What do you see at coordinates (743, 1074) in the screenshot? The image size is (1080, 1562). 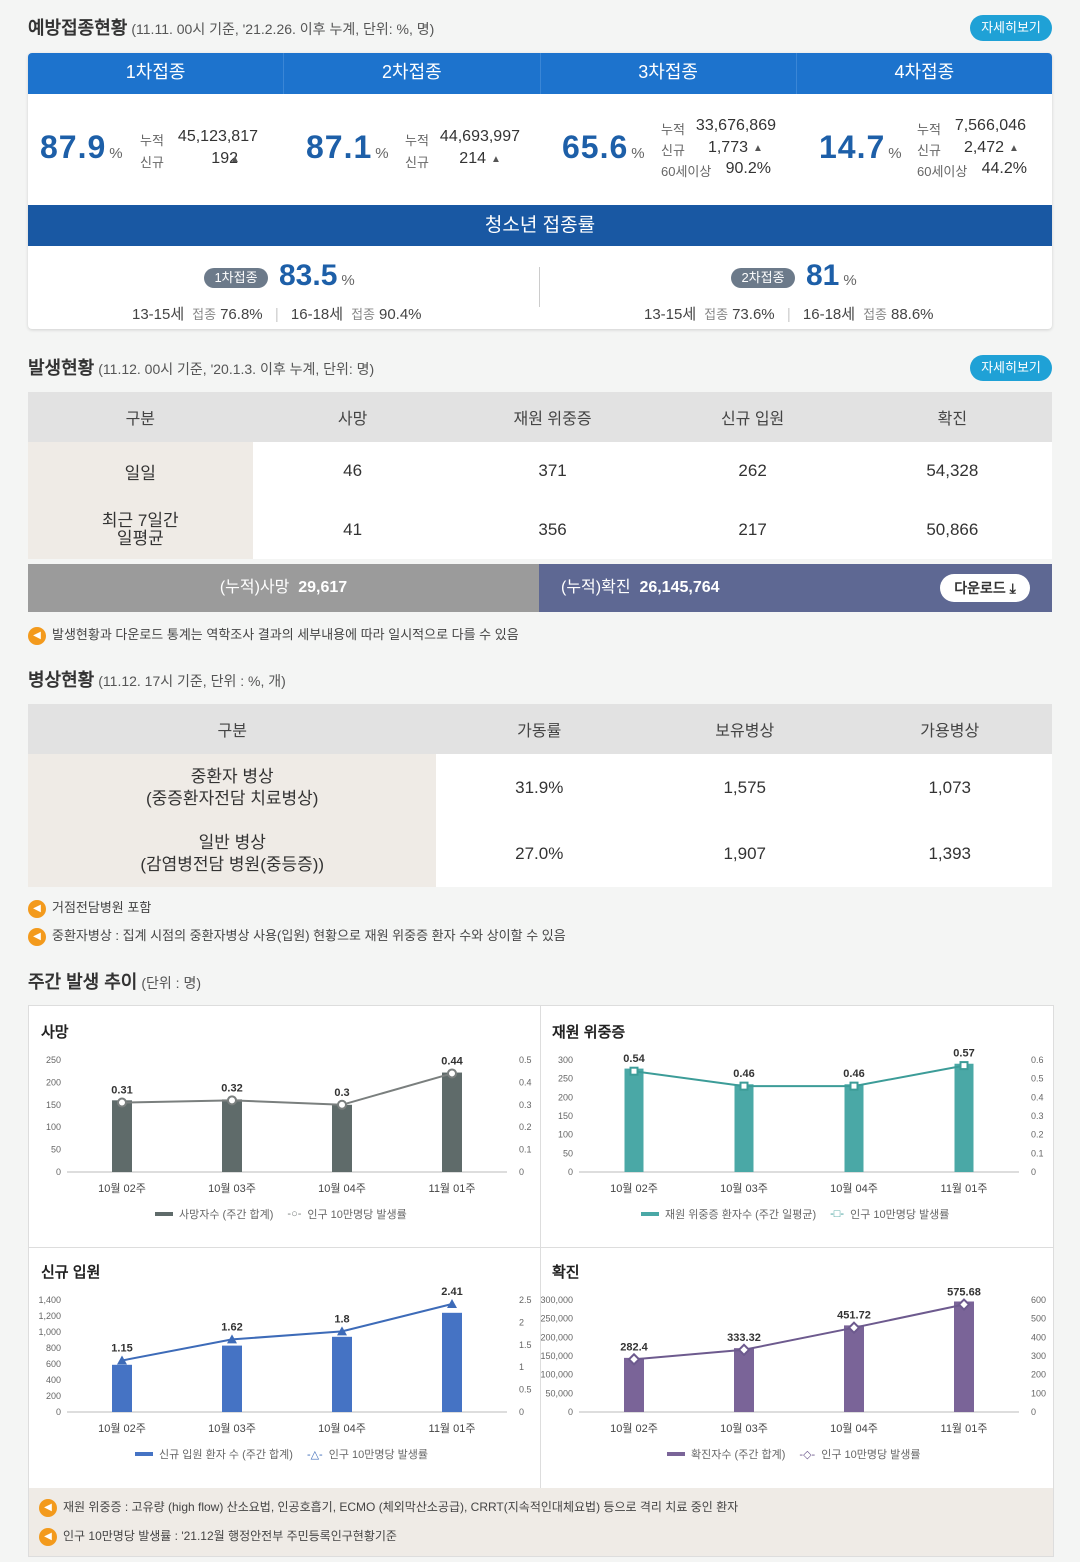 I see `rate-data-label: 0.46` at bounding box center [743, 1074].